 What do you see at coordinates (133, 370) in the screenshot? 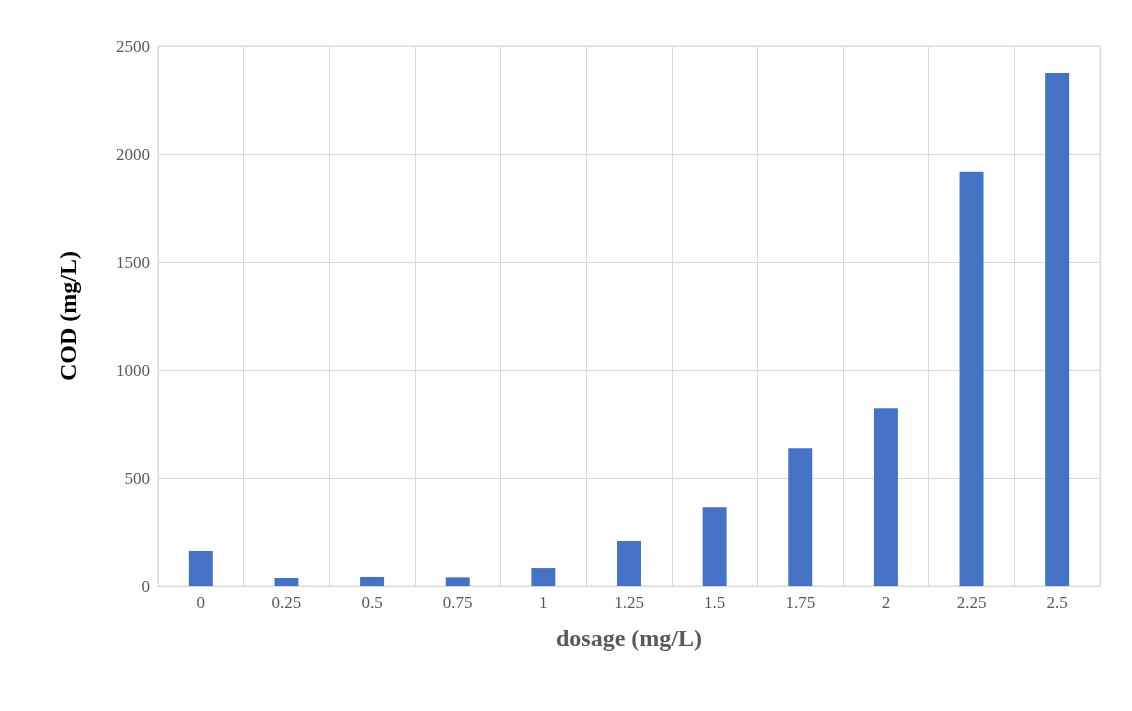
I see `y-tick-label: 1000` at bounding box center [133, 370].